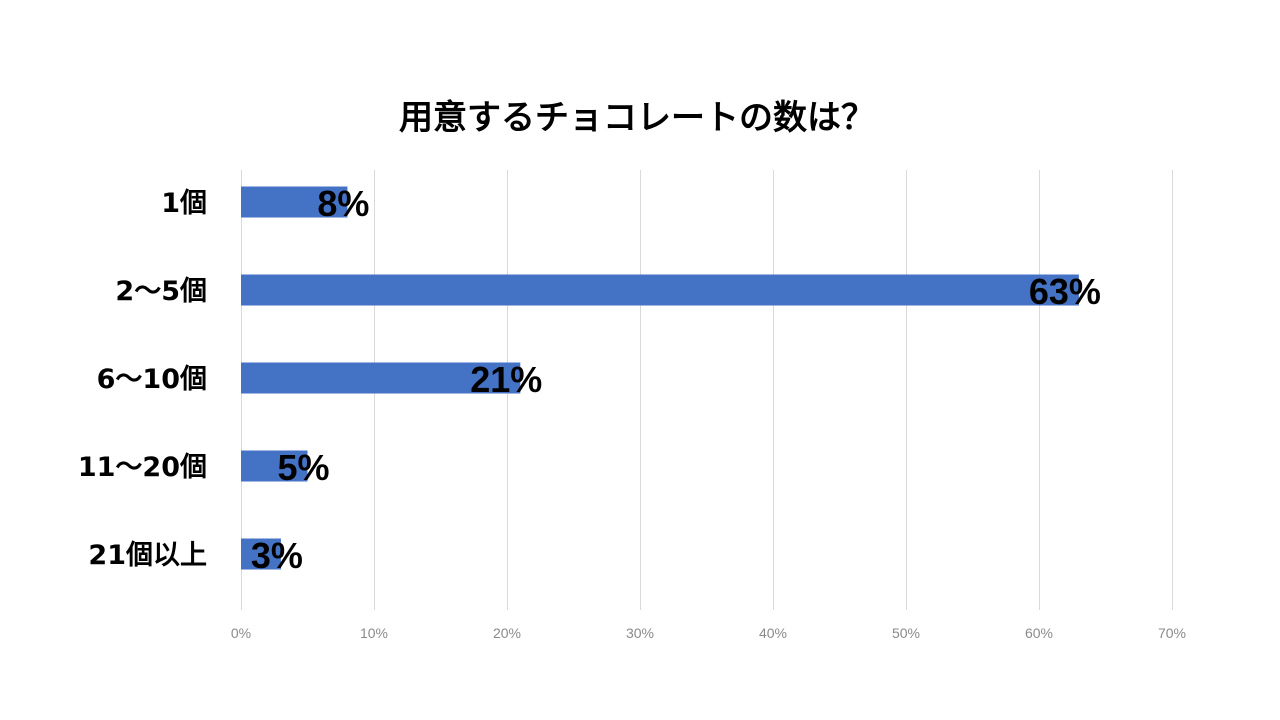 This screenshot has height=720, width=1280. What do you see at coordinates (184, 203) in the screenshot?
I see `category-label: 1個` at bounding box center [184, 203].